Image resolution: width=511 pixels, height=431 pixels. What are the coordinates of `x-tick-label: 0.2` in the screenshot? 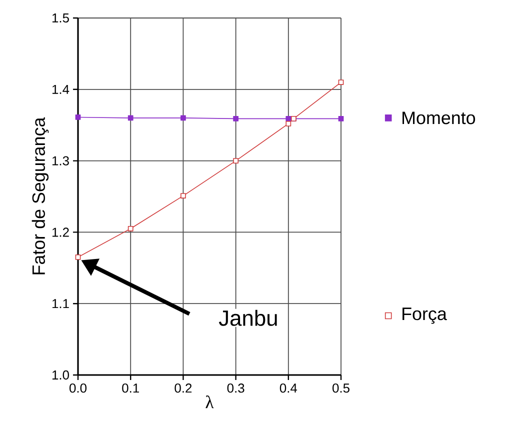 It's located at (183, 388).